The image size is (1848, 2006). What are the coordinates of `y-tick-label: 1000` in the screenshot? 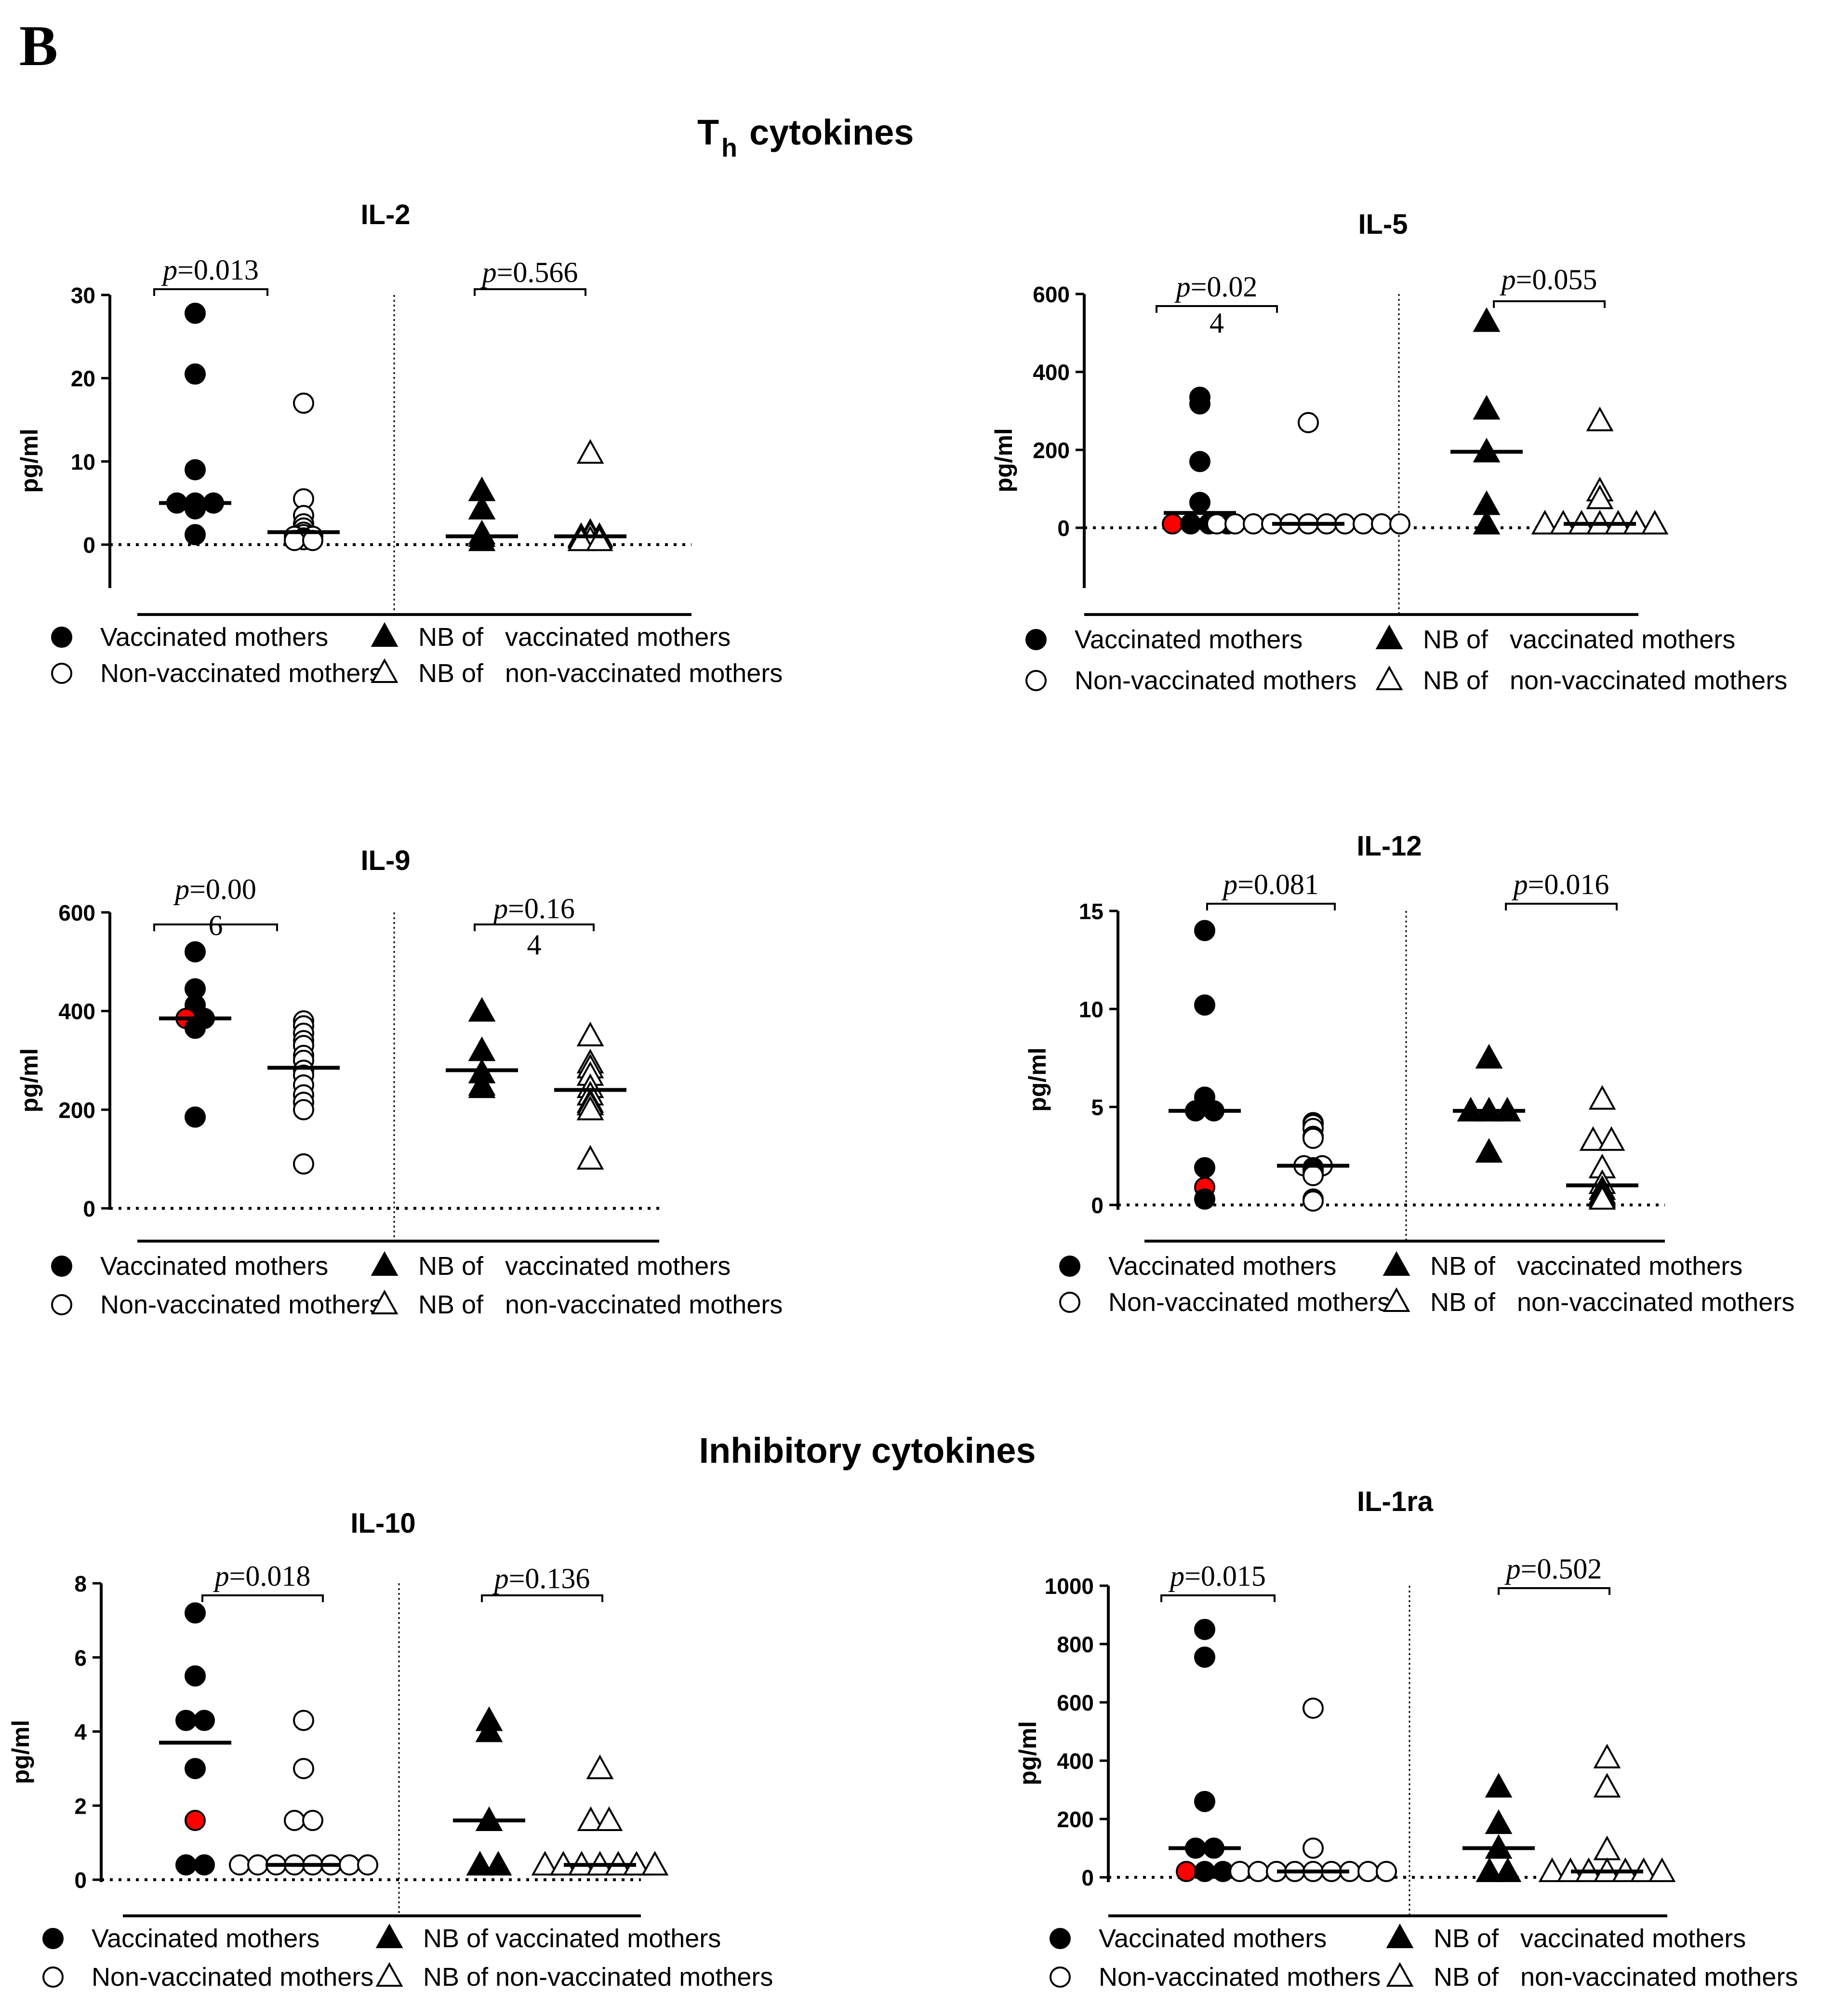 It's located at (1069, 1587).